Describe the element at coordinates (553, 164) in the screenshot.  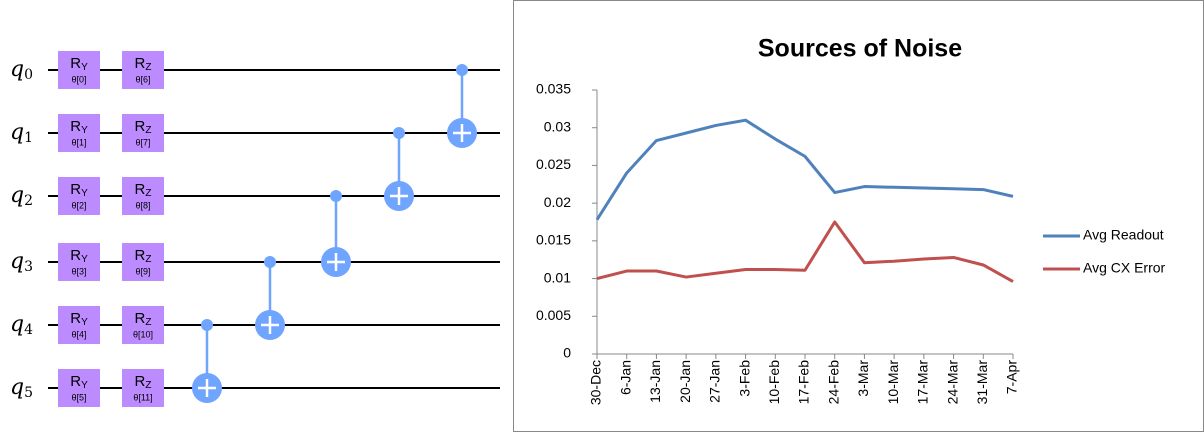
I see `y-tick-label: 0.025` at that location.